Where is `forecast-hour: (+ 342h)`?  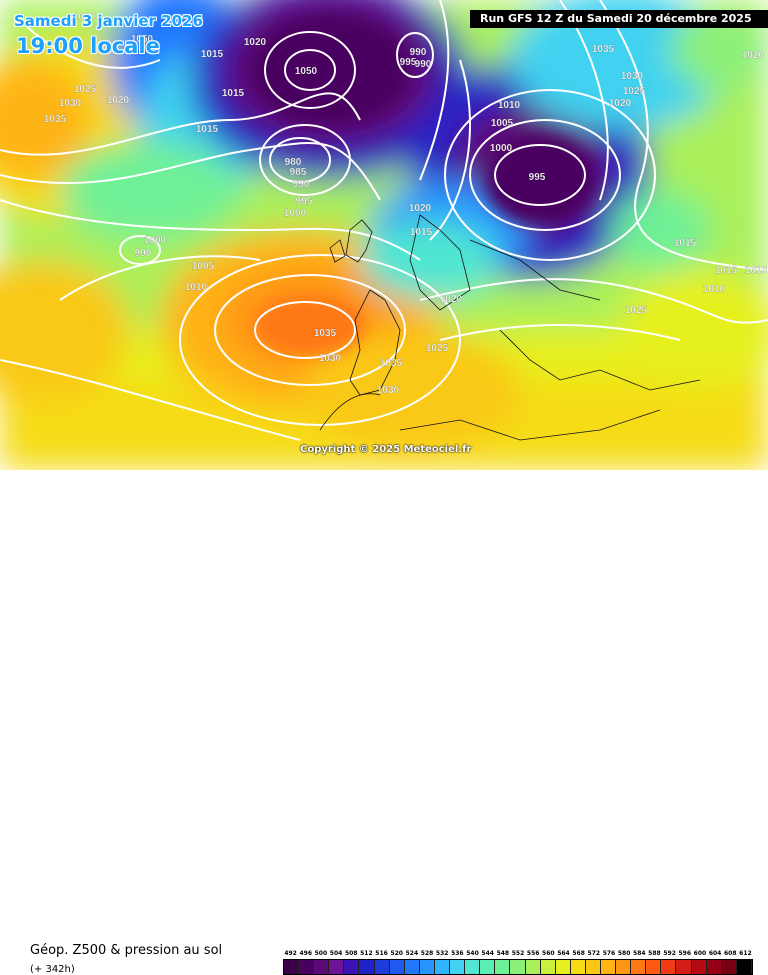
forecast-hour: (+ 342h) is located at coordinates (52, 969).